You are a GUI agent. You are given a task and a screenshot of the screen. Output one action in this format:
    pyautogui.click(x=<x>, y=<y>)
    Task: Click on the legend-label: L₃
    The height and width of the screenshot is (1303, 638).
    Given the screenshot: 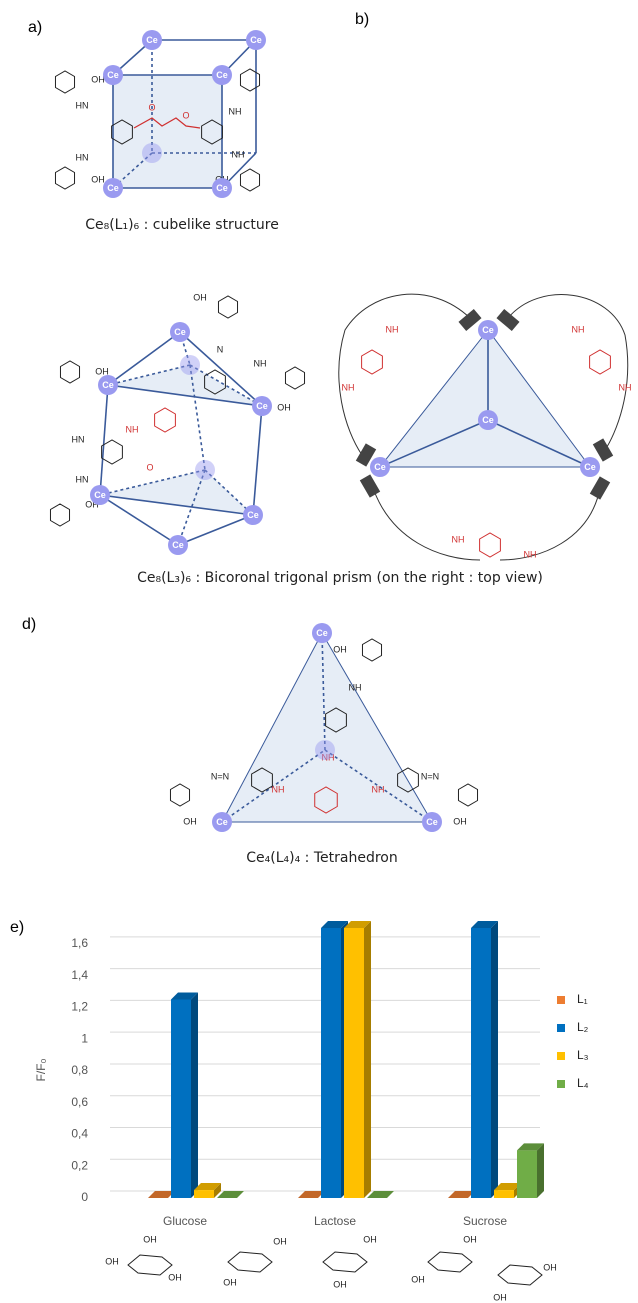 What is the action you would take?
    pyautogui.click(x=583, y=1055)
    